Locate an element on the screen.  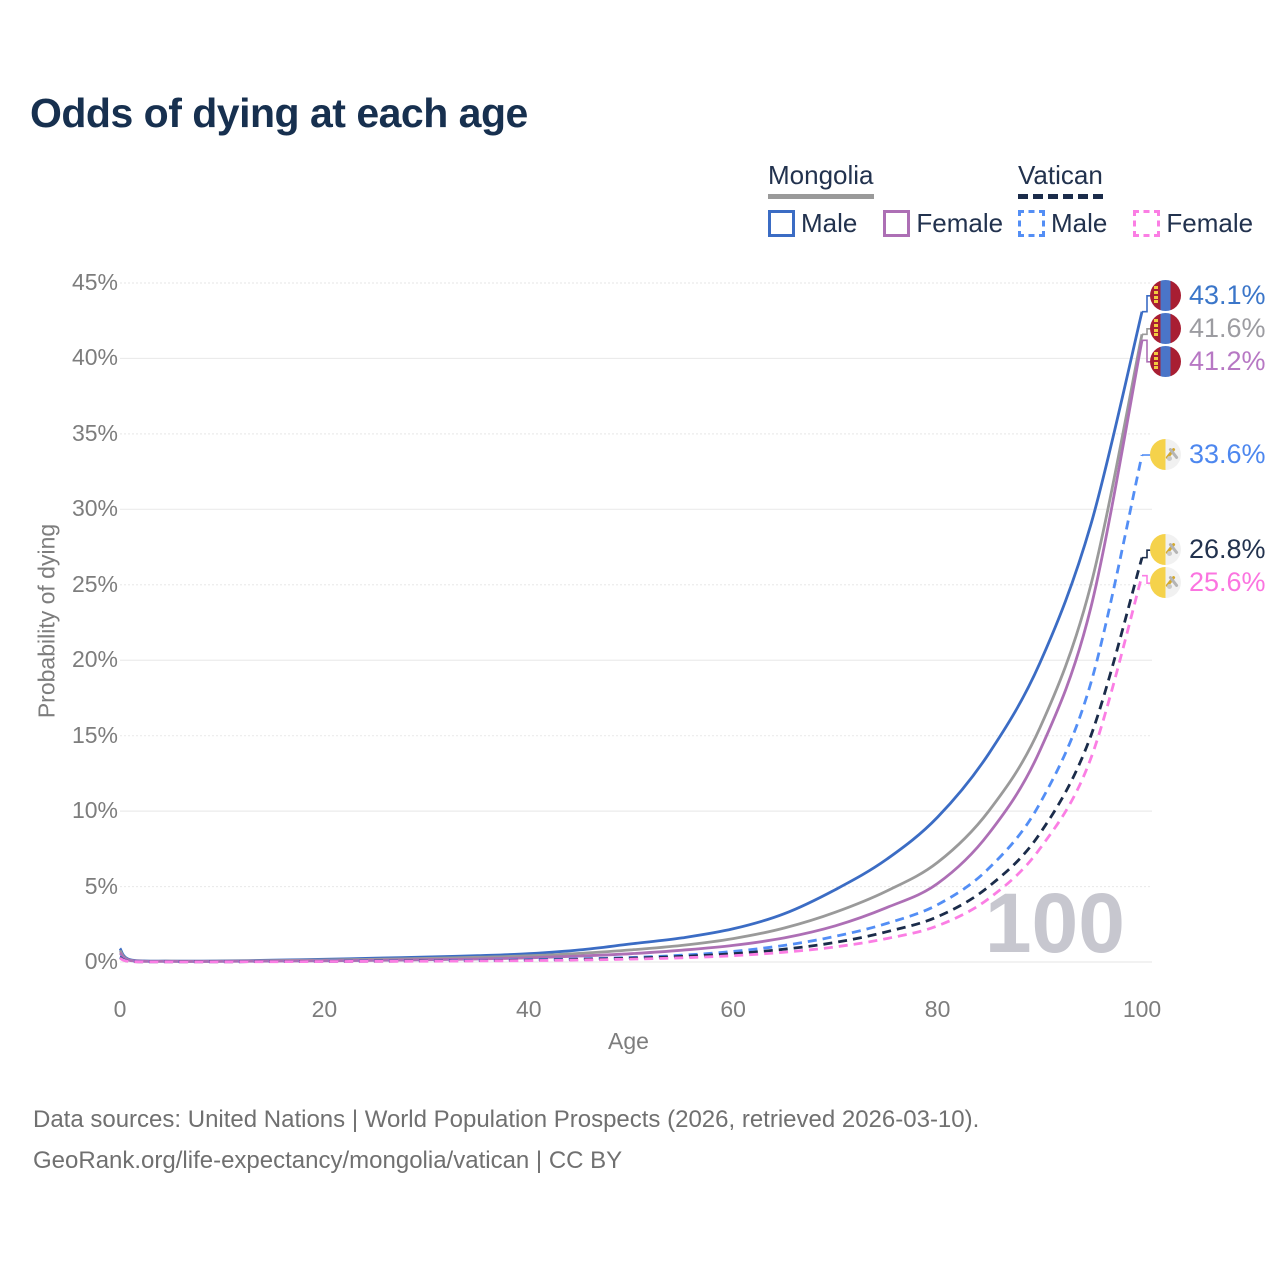
x-tick-label: 40 is located at coordinates (529, 1009).